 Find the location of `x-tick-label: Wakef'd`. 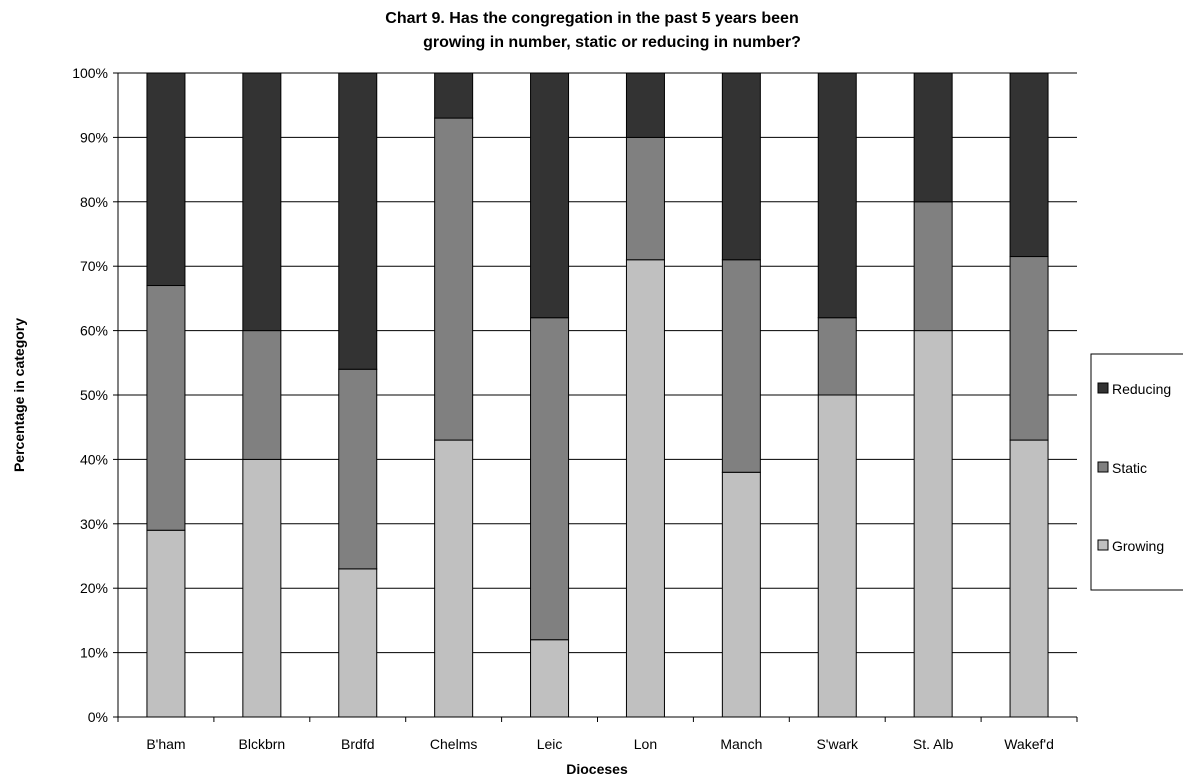

x-tick-label: Wakef'd is located at coordinates (1029, 744).